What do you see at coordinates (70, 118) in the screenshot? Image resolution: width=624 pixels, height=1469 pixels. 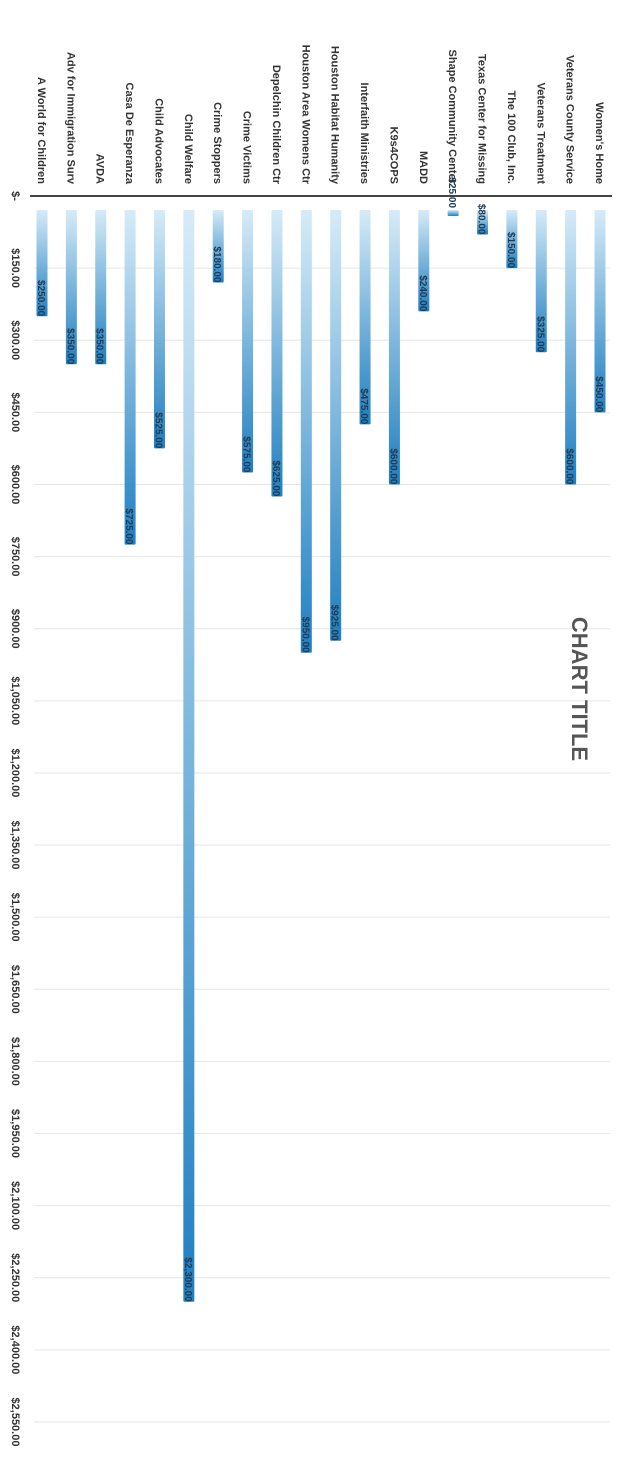 I see `category-label: Adv for Immigration Surv` at bounding box center [70, 118].